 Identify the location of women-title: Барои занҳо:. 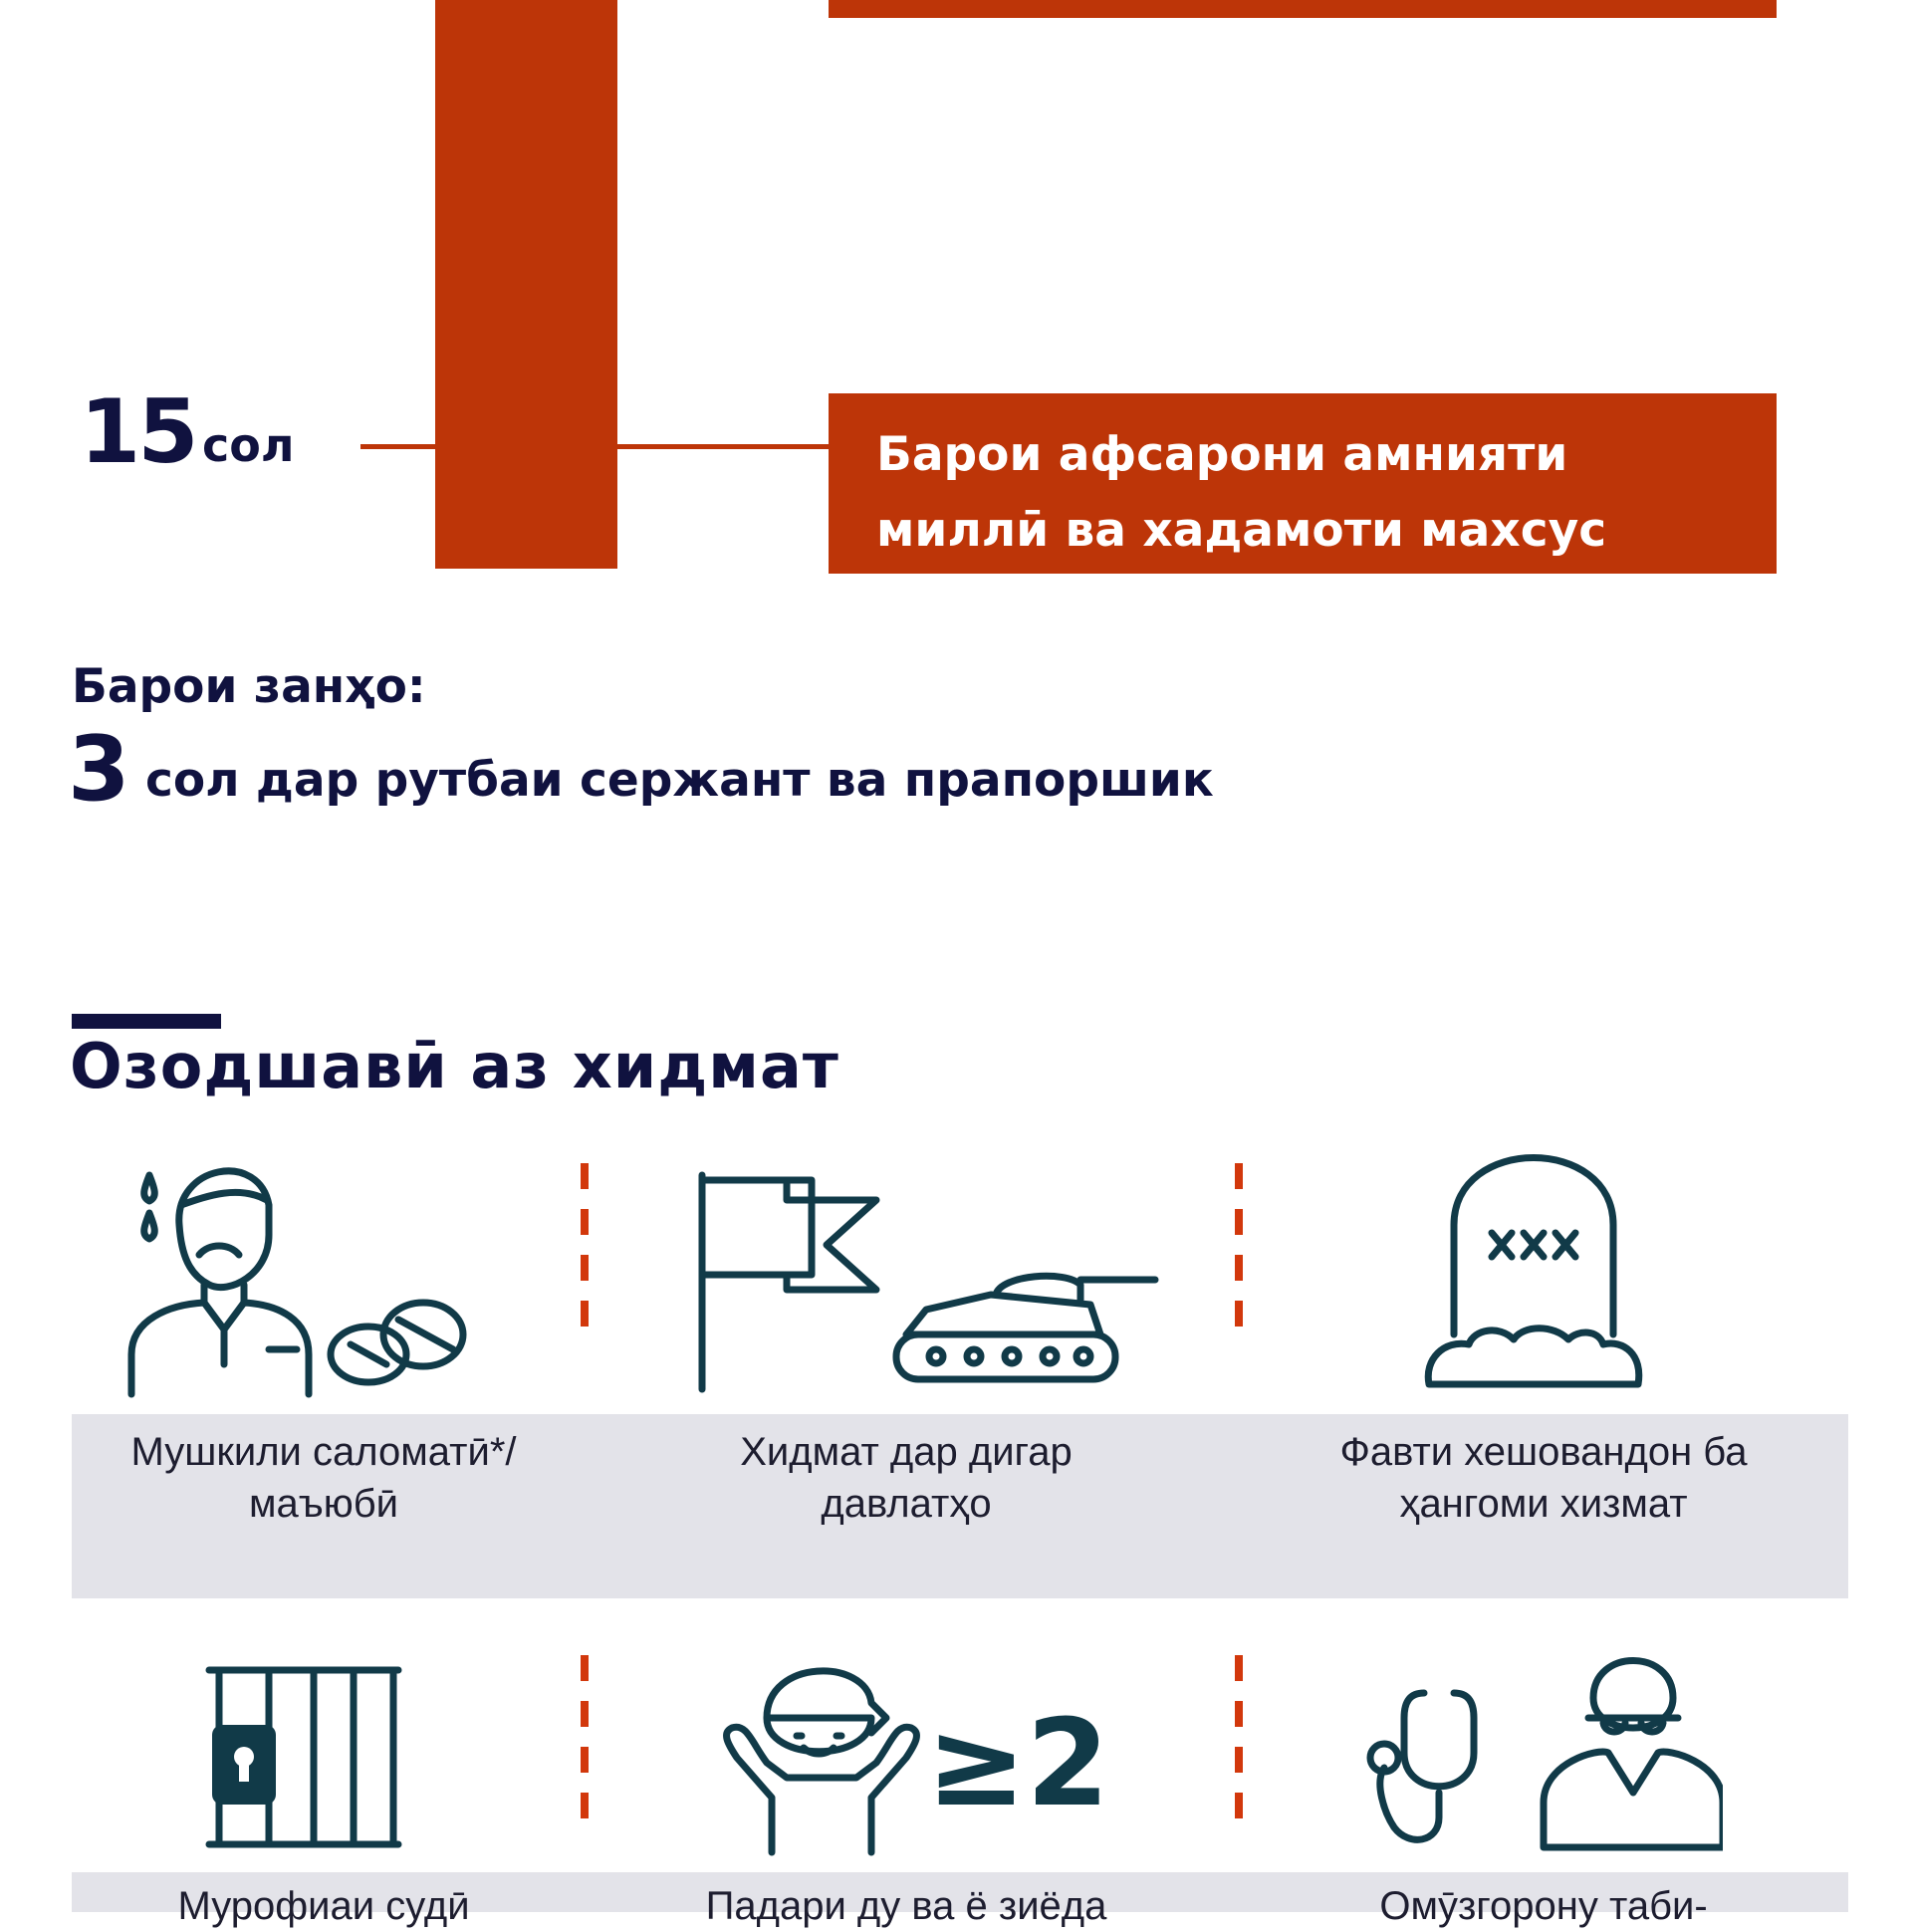
(249, 687).